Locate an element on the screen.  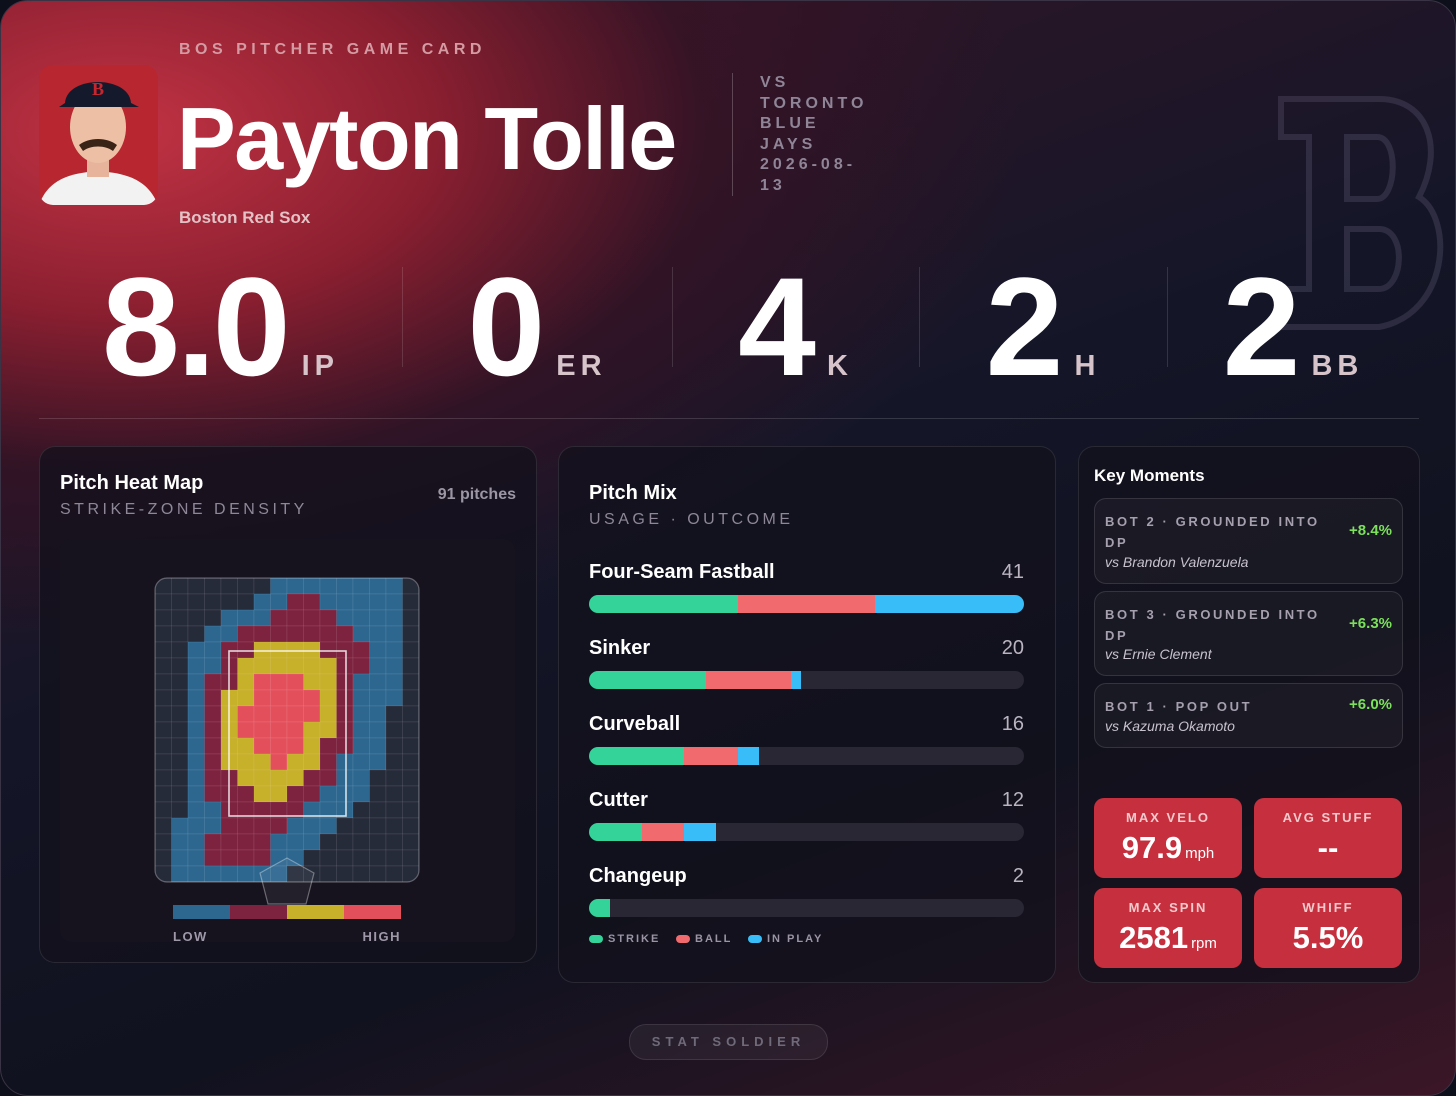
pitch-count: 2 is located at coordinates (1018, 876).